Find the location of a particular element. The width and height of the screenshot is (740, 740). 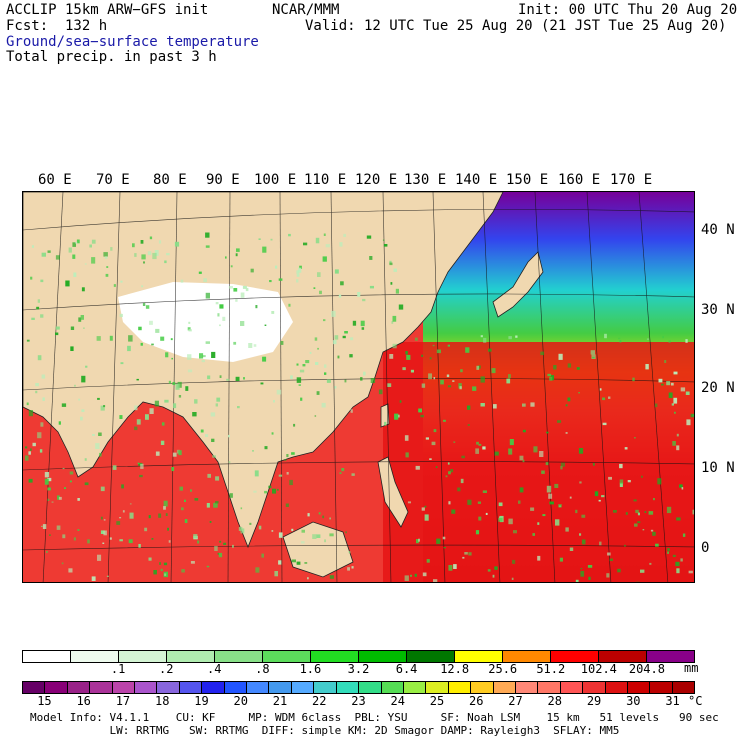

tick-label: 3.2 is located at coordinates (358, 669).